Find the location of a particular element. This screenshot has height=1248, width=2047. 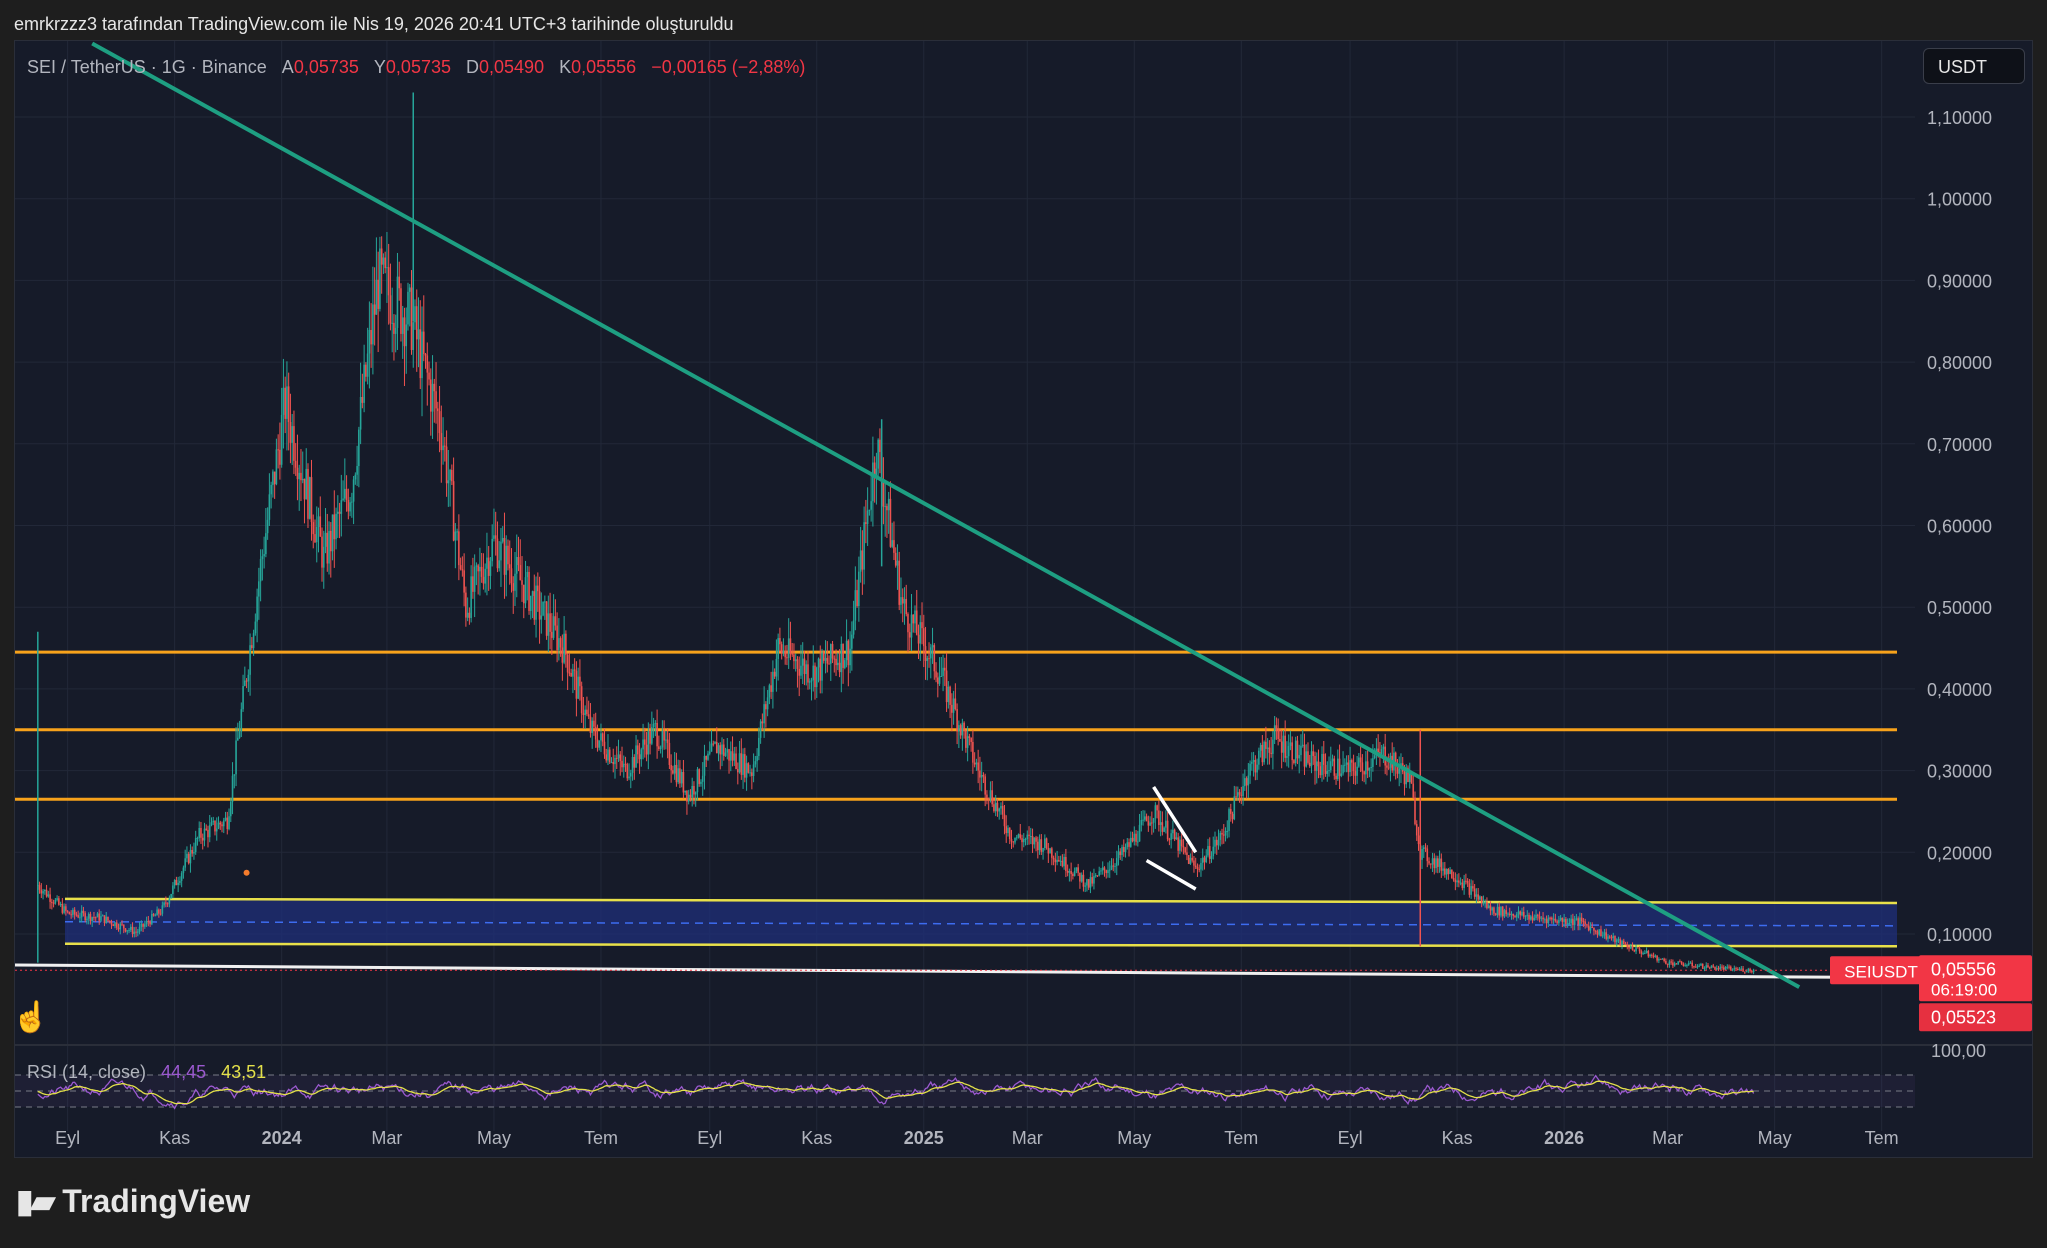

currency-unit-button: USDT is located at coordinates (1974, 66).